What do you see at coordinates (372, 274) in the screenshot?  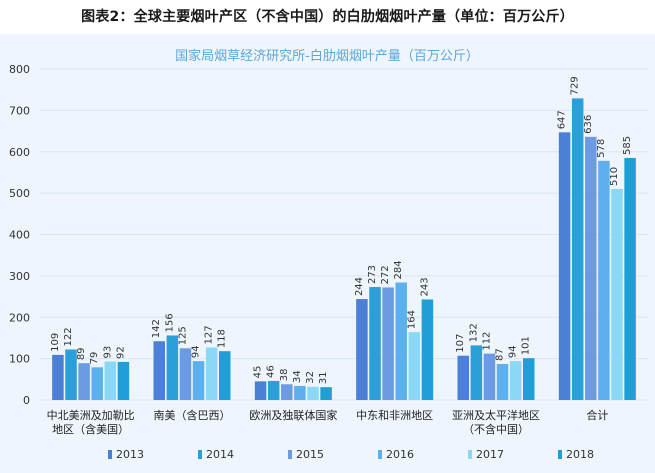 I see `data-label: 273` at bounding box center [372, 274].